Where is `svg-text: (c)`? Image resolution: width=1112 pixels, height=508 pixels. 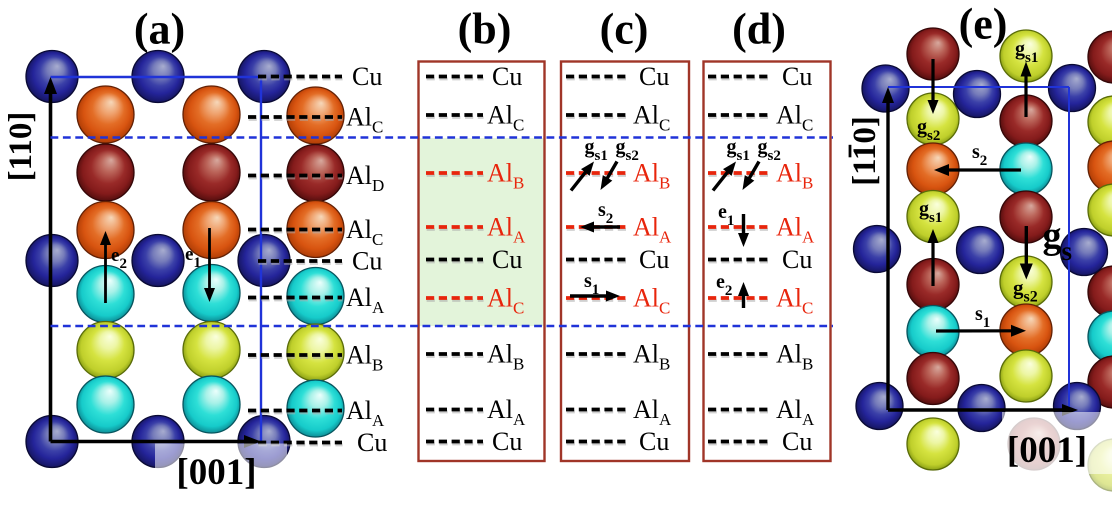 svg-text: (c) is located at coordinates (624, 29).